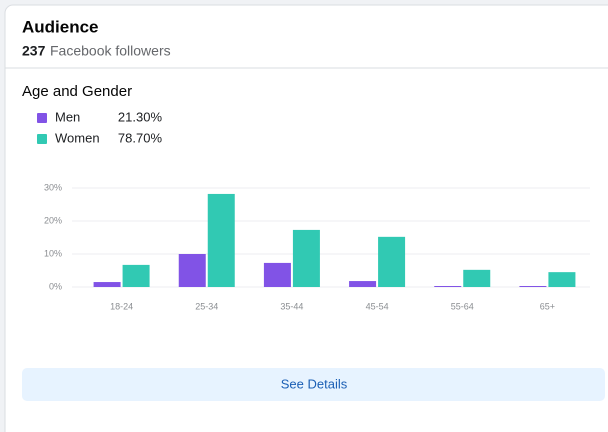 This screenshot has width=608, height=432. Describe the element at coordinates (67, 116) in the screenshot. I see `legend-name: Men` at that location.